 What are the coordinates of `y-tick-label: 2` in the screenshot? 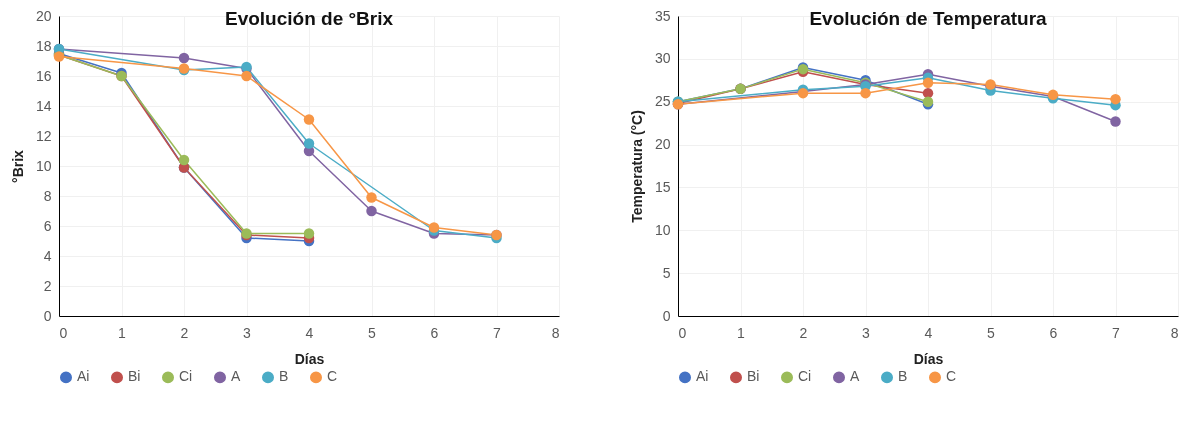 It's located at (47, 285).